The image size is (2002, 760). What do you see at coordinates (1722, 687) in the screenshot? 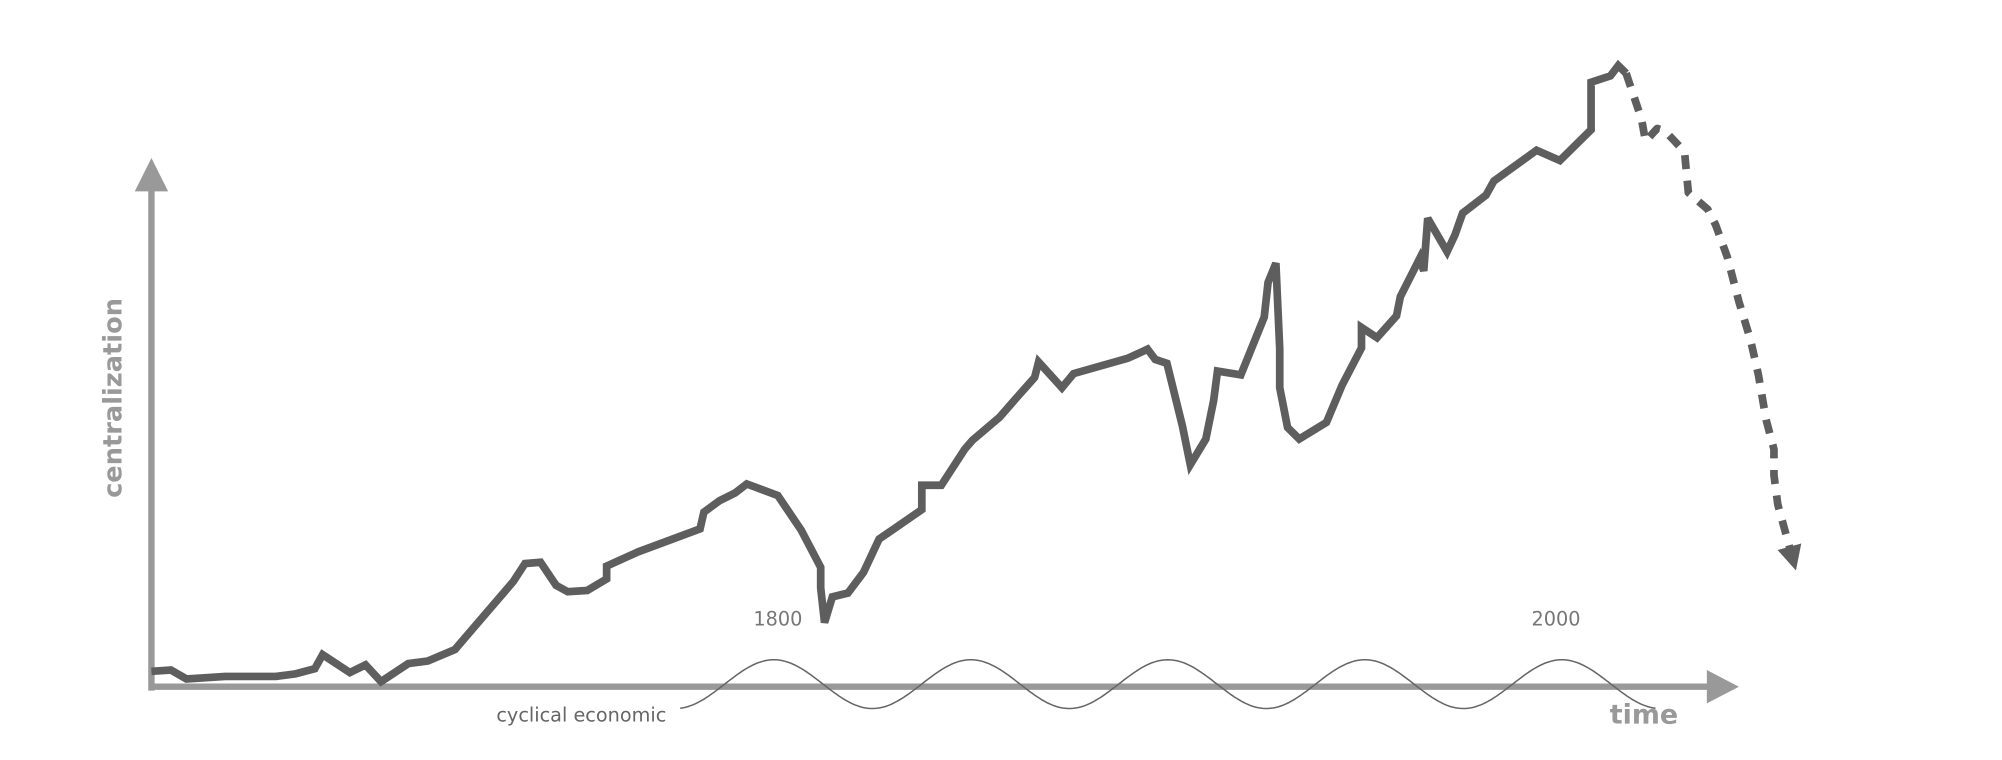
I see `x-axis-arrow` at bounding box center [1722, 687].